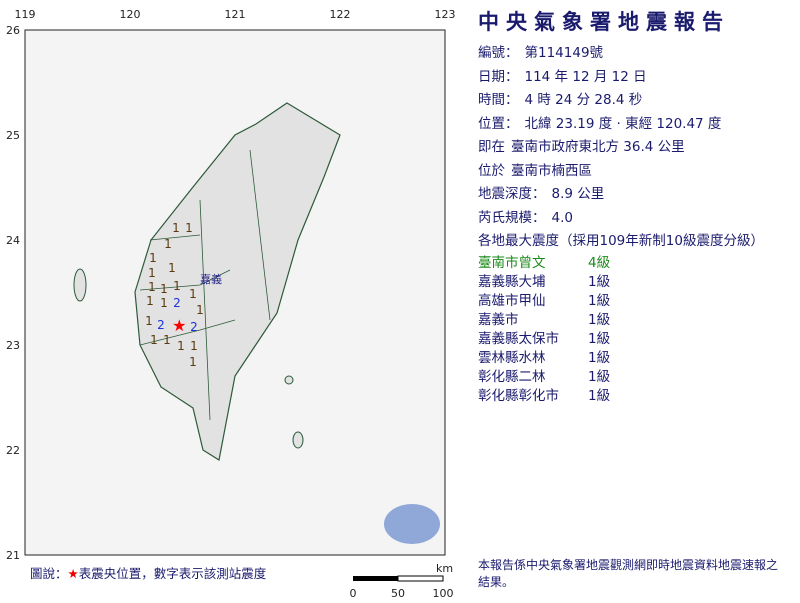 The width and height of the screenshot is (800, 603). What do you see at coordinates (80, 285) in the screenshot?
I see `penghu-islands` at bounding box center [80, 285].